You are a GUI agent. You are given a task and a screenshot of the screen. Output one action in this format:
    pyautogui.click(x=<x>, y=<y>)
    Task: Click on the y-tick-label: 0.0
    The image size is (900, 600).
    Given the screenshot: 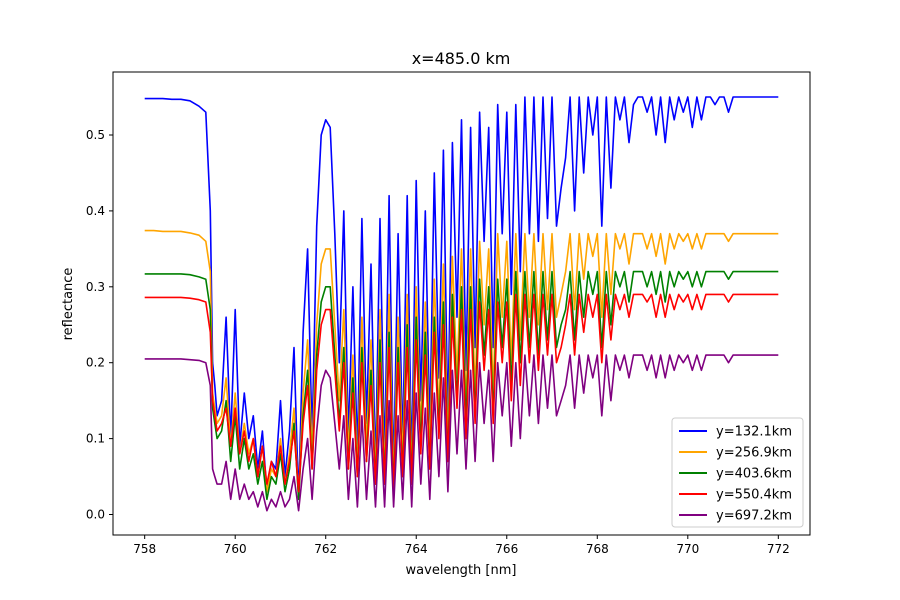 What is the action you would take?
    pyautogui.click(x=95, y=515)
    